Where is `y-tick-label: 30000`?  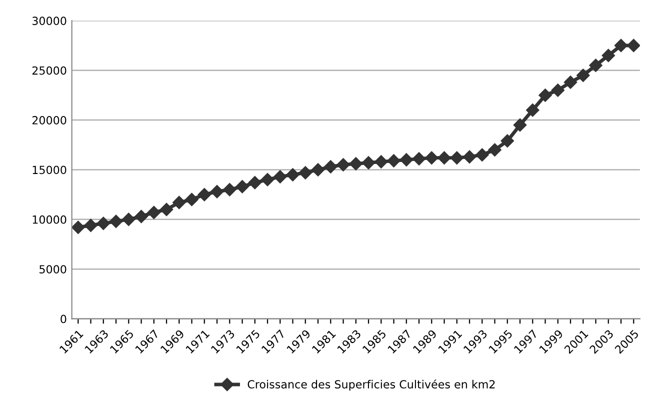
y-tick-label: 30000 is located at coordinates (49, 21).